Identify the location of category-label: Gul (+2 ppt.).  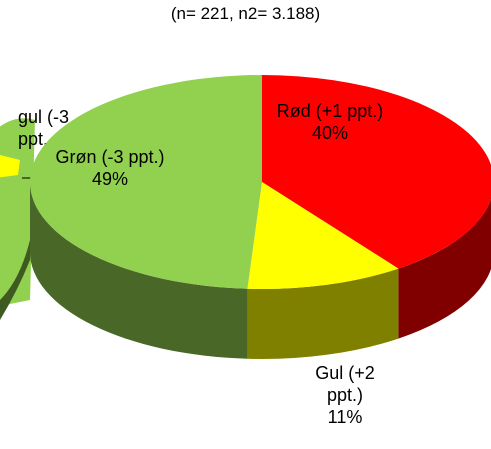
(345, 384).